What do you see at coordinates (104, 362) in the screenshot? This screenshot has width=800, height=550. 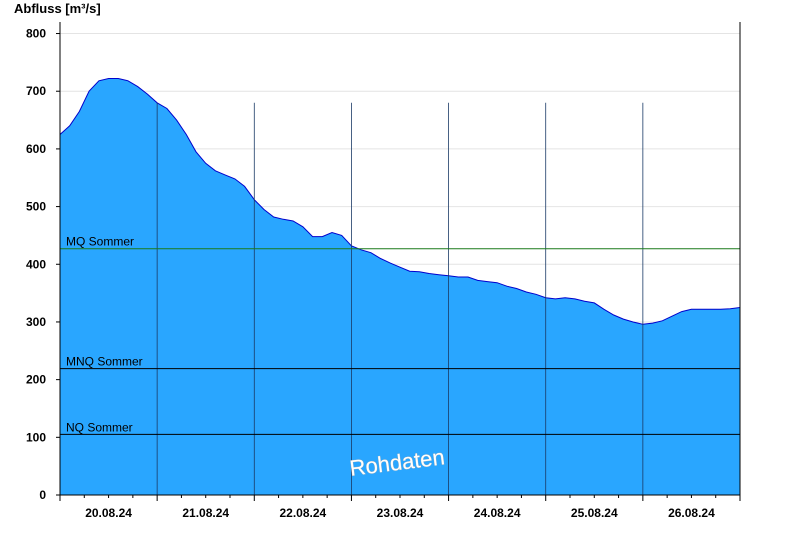 I see `threshold-label-1: MNQ Sommer` at bounding box center [104, 362].